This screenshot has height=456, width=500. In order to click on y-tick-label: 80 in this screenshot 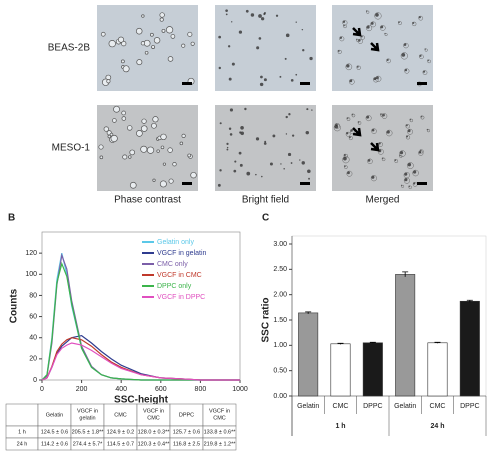, I will do `click(33, 295)`.